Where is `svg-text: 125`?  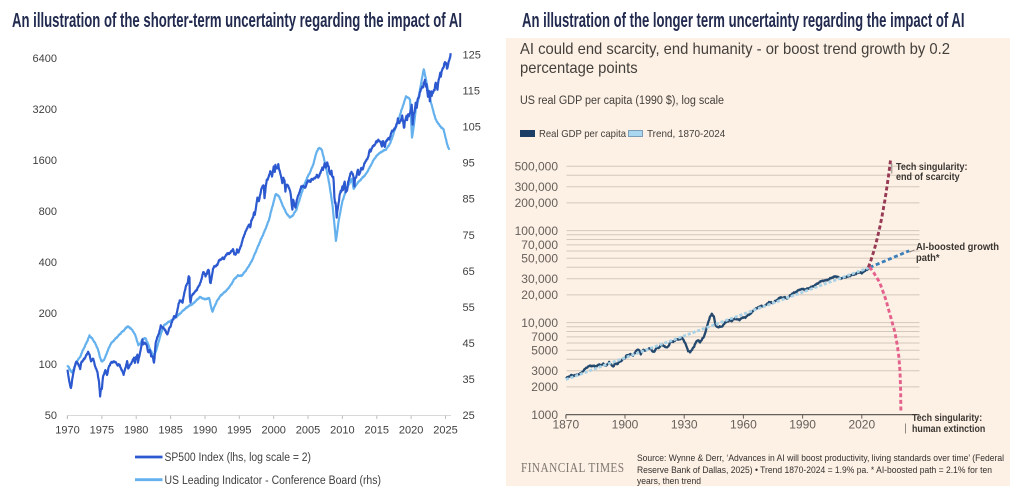 svg-text: 125 is located at coordinates (472, 56).